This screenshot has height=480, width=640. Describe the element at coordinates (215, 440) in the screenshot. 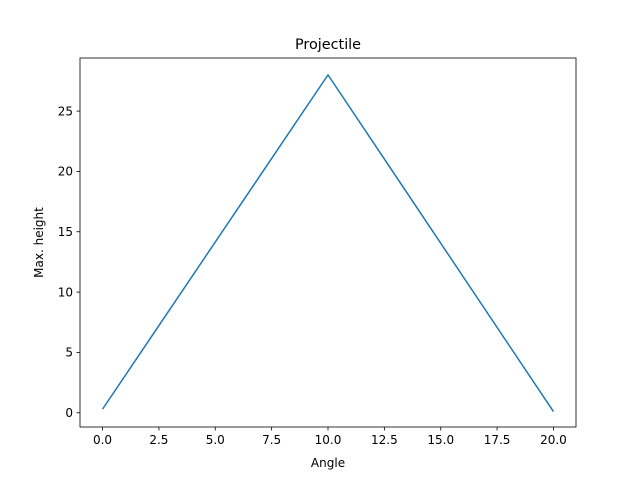

I see `x-tick-label: 5.0` at that location.